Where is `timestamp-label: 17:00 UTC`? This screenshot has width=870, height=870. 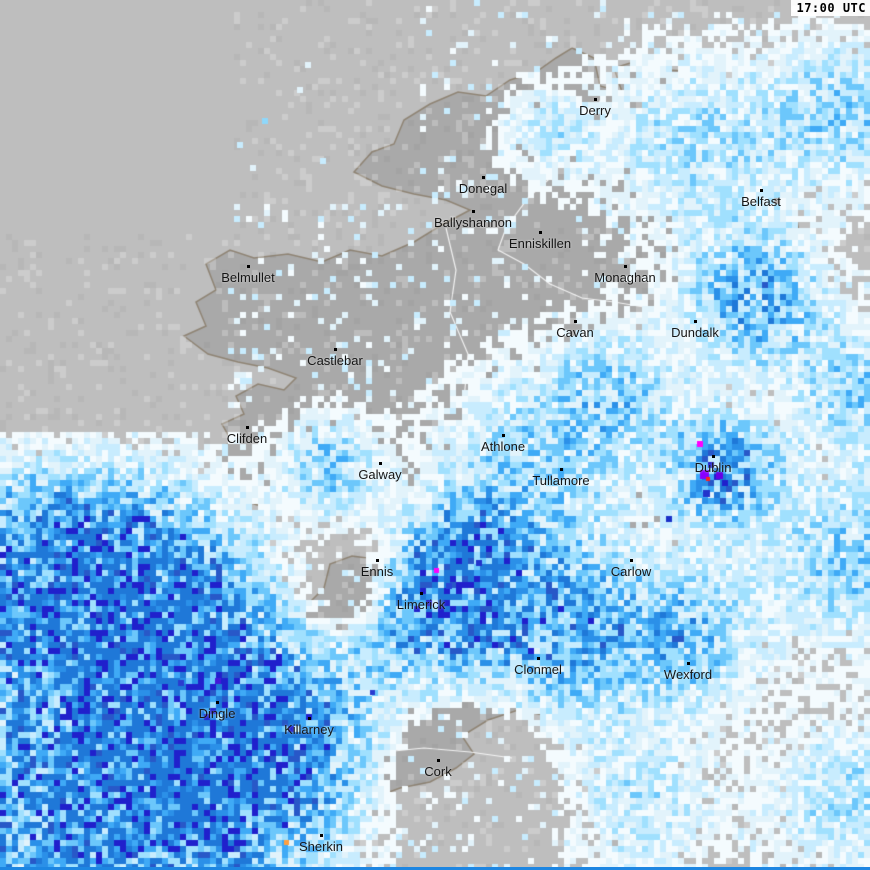
timestamp-label: 17:00 UTC is located at coordinates (830, 8).